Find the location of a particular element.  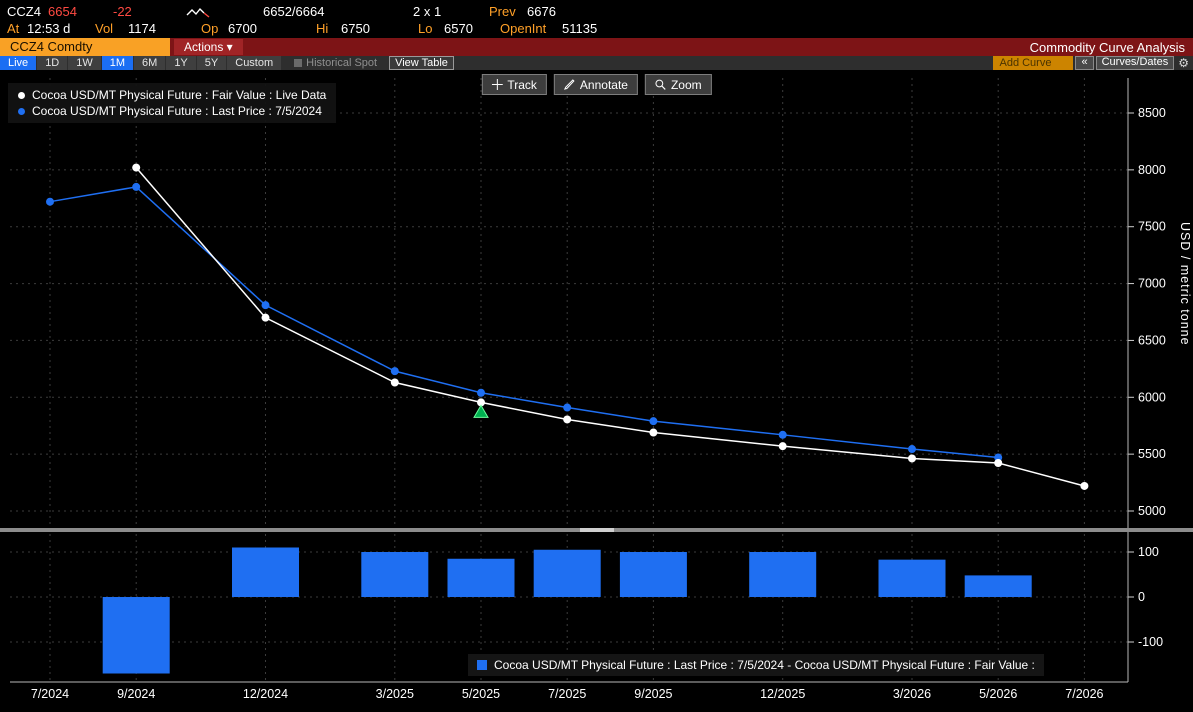

tab-custom: Custom is located at coordinates (254, 63).